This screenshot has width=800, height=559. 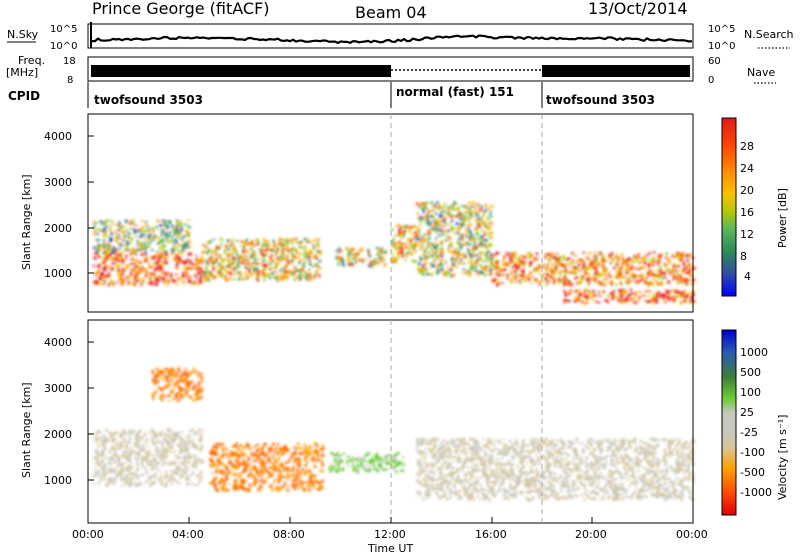 I want to click on power-cb-28: 28, so click(x=747, y=146).